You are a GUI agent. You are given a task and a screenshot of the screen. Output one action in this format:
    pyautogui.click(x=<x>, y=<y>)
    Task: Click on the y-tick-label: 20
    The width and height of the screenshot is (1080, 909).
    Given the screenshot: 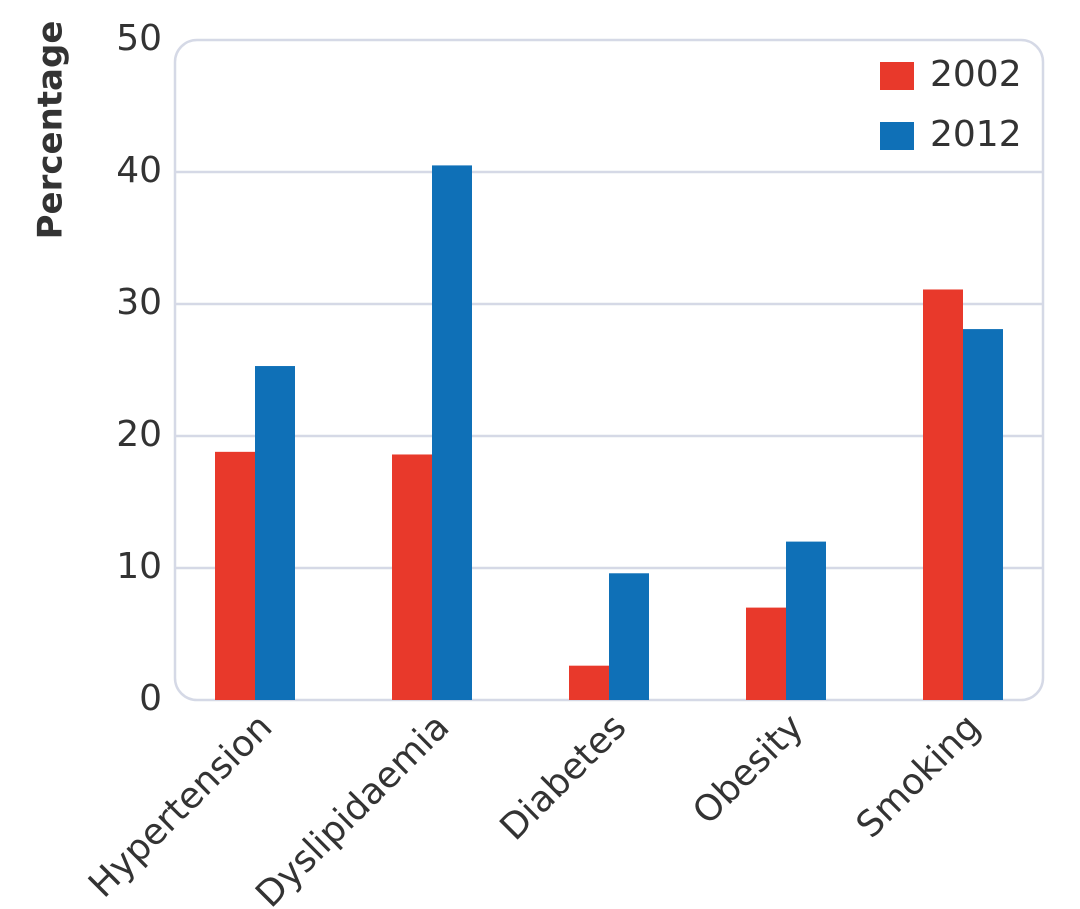 What is the action you would take?
    pyautogui.click(x=139, y=434)
    